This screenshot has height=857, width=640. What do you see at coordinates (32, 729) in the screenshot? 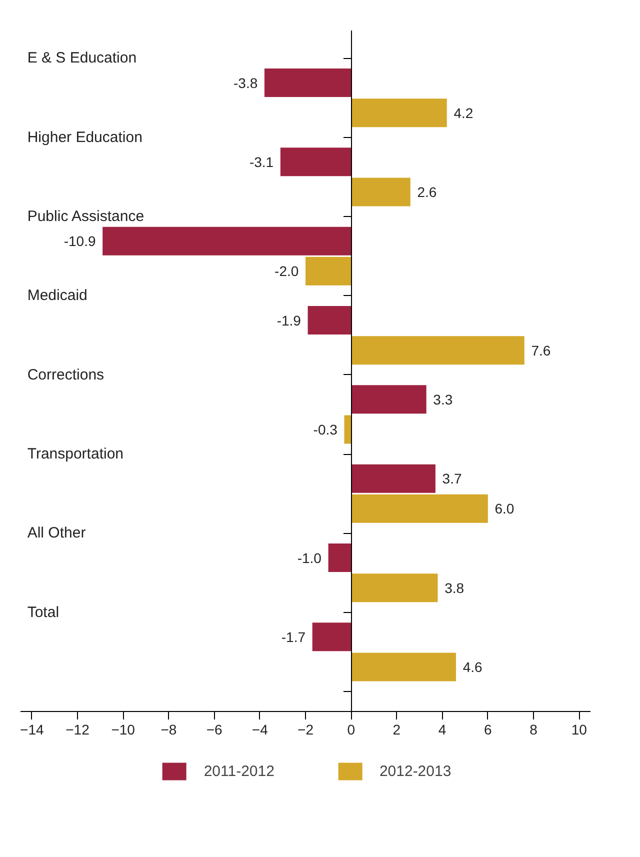
I see `x-tick-label: −14` at bounding box center [32, 729].